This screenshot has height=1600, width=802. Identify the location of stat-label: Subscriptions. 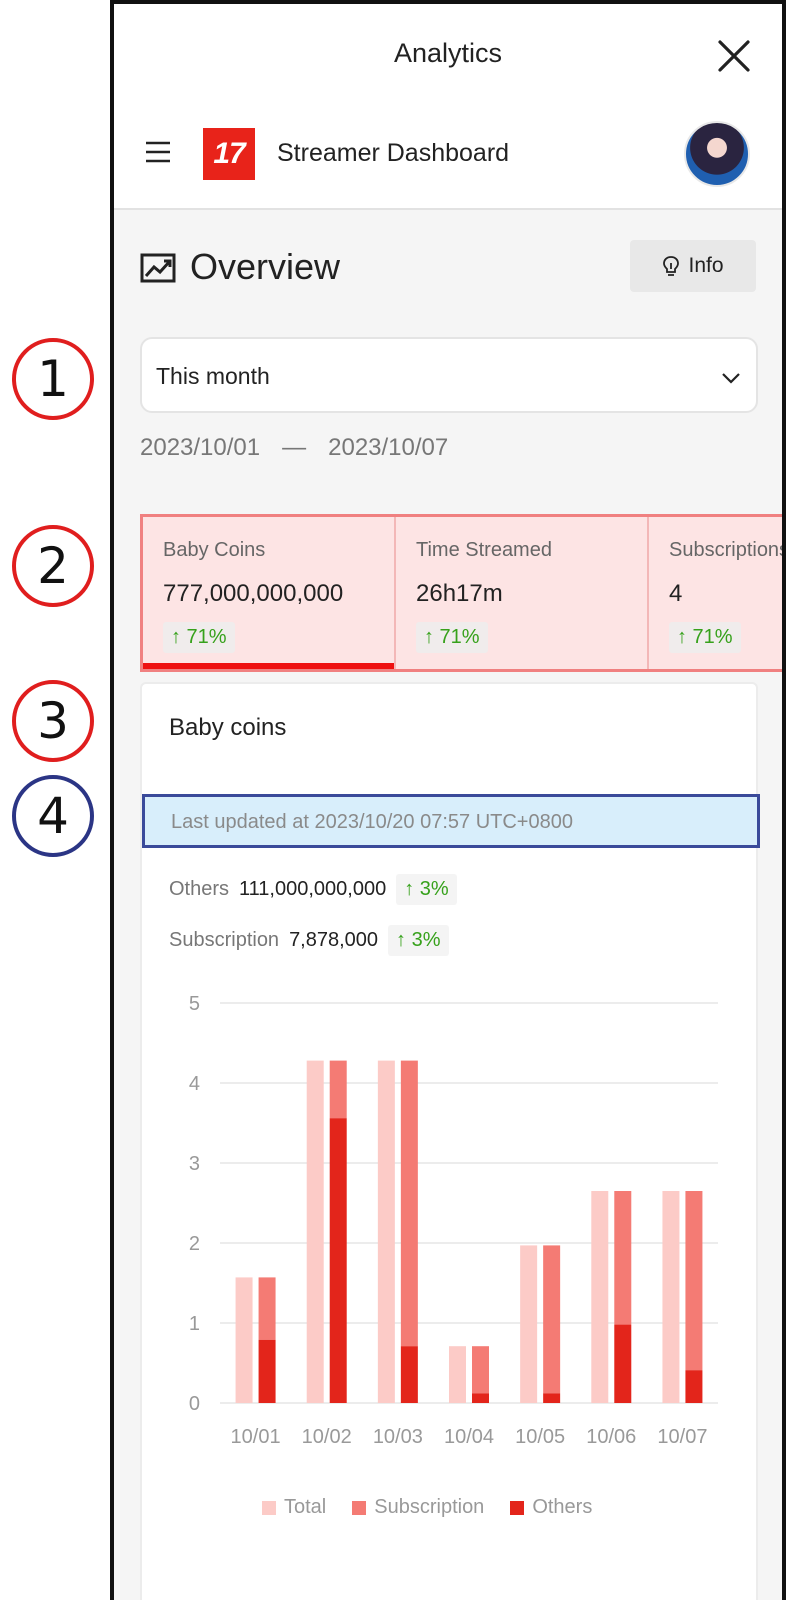
(727, 550).